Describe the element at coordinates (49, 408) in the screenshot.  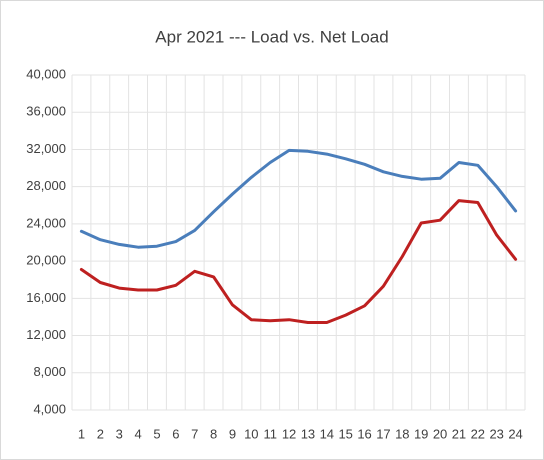
I see `y-tick-label: 4,000` at that location.